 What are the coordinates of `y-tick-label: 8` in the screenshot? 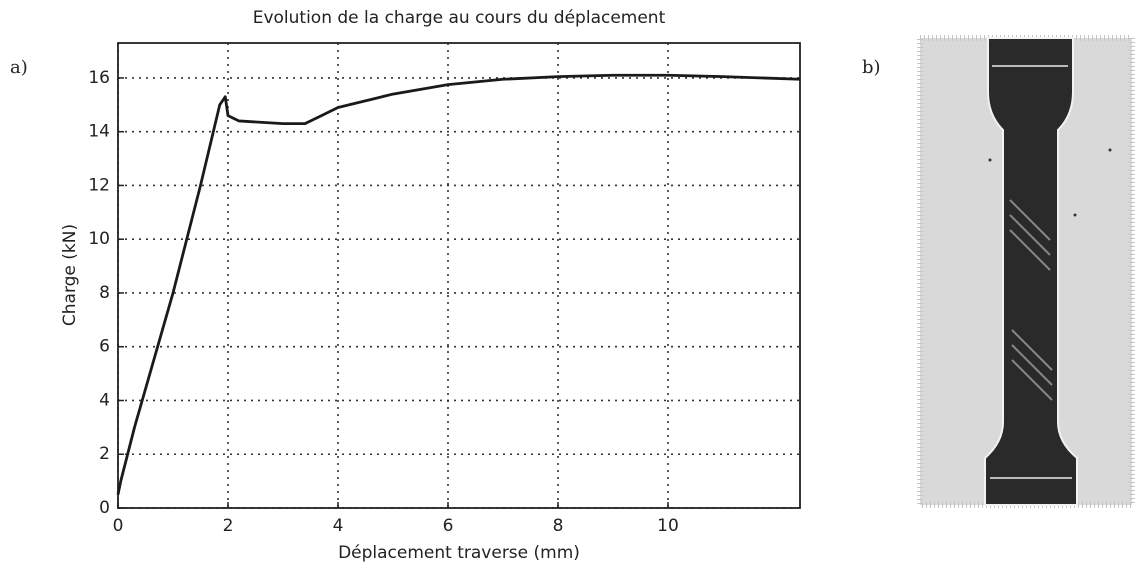 It's located at (104, 293).